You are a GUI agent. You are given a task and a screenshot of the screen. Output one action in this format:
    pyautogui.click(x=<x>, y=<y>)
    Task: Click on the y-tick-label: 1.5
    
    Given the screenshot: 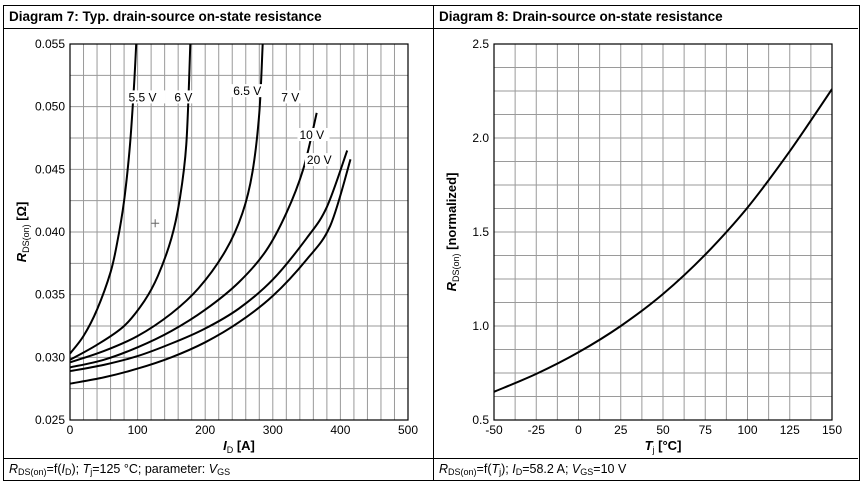 What is the action you would take?
    pyautogui.click(x=480, y=232)
    